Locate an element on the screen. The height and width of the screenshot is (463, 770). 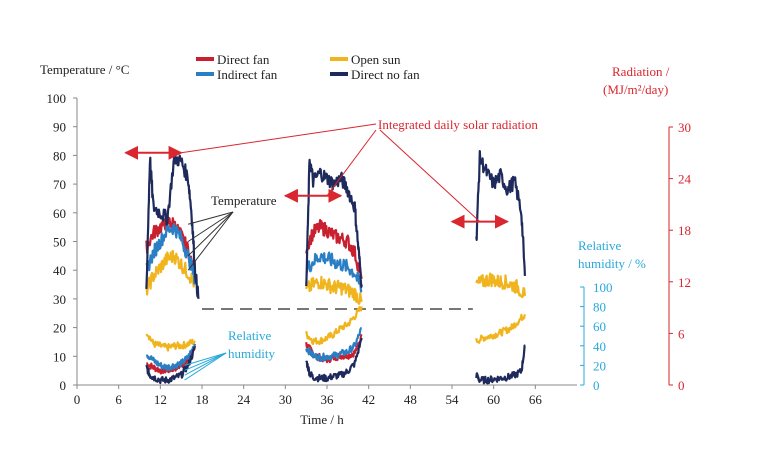
temperature-line-indirect-fan-day1 is located at coordinates (171, 254).